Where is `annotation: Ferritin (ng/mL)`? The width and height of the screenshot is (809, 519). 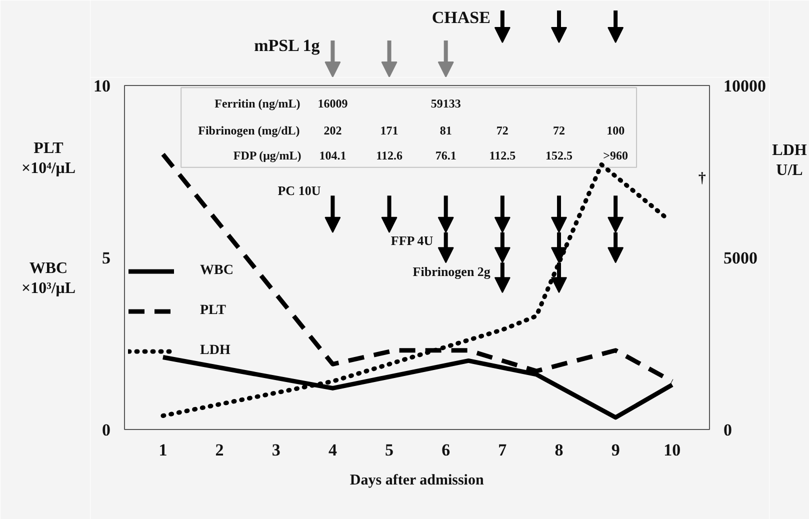 annotation: Ferritin (ng/mL) is located at coordinates (257, 103).